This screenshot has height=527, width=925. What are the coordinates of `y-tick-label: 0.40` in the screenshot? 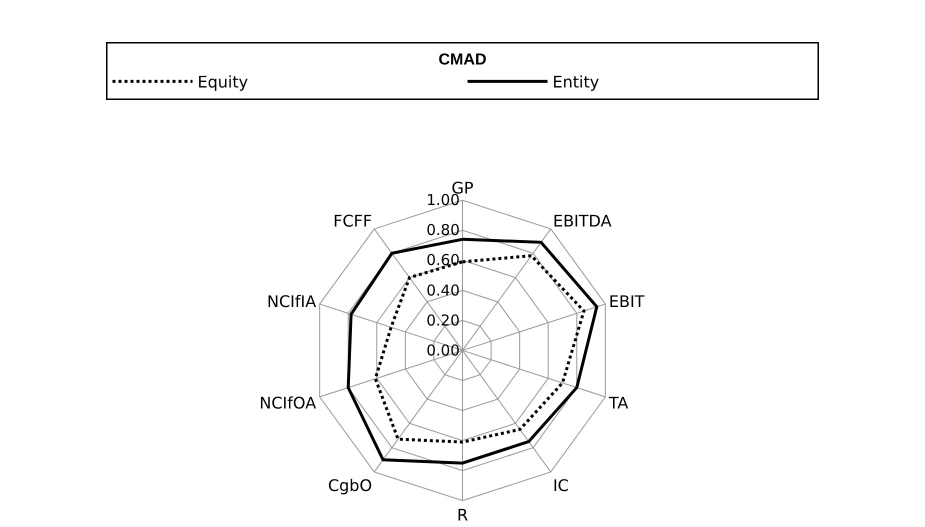 It's located at (443, 290).